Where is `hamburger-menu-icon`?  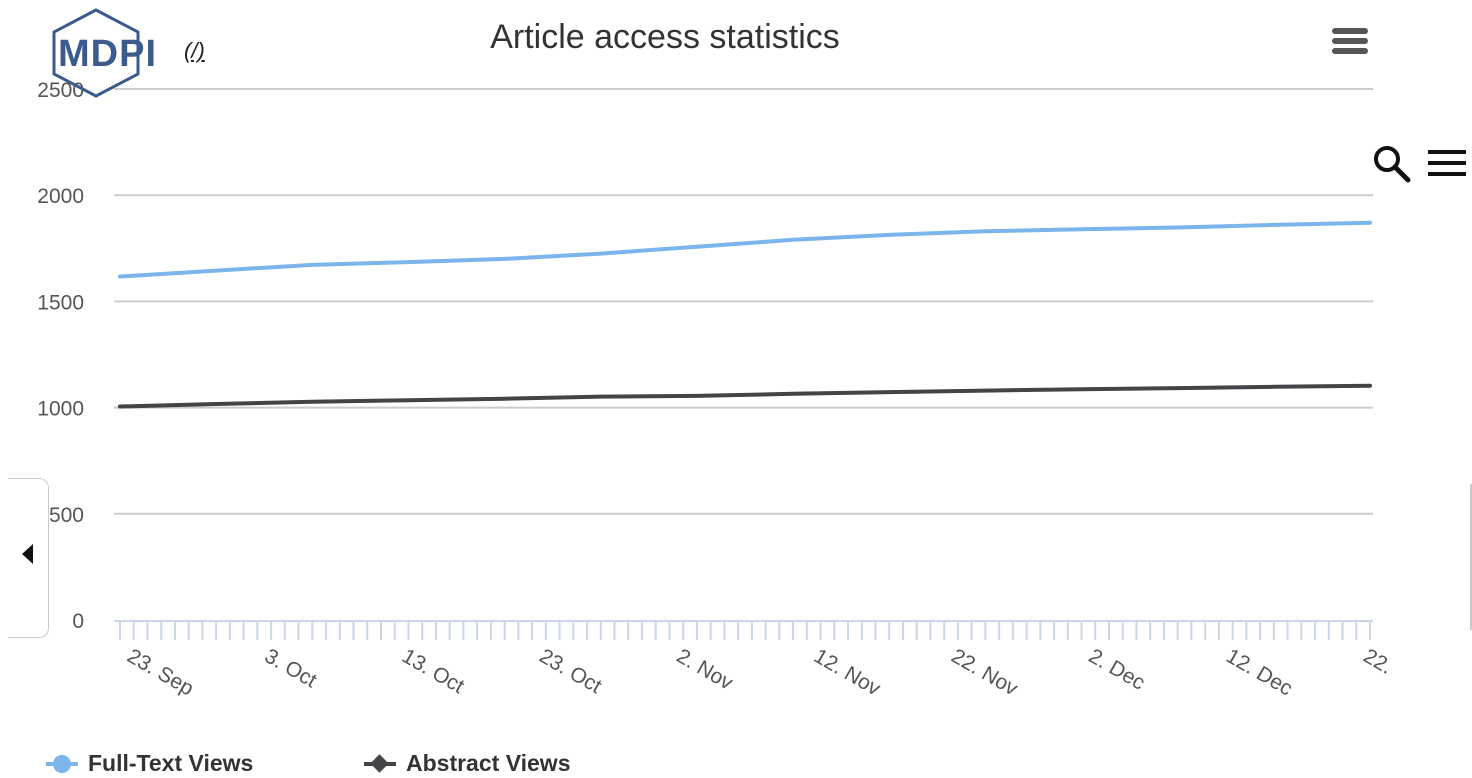 hamburger-menu-icon is located at coordinates (1447, 165).